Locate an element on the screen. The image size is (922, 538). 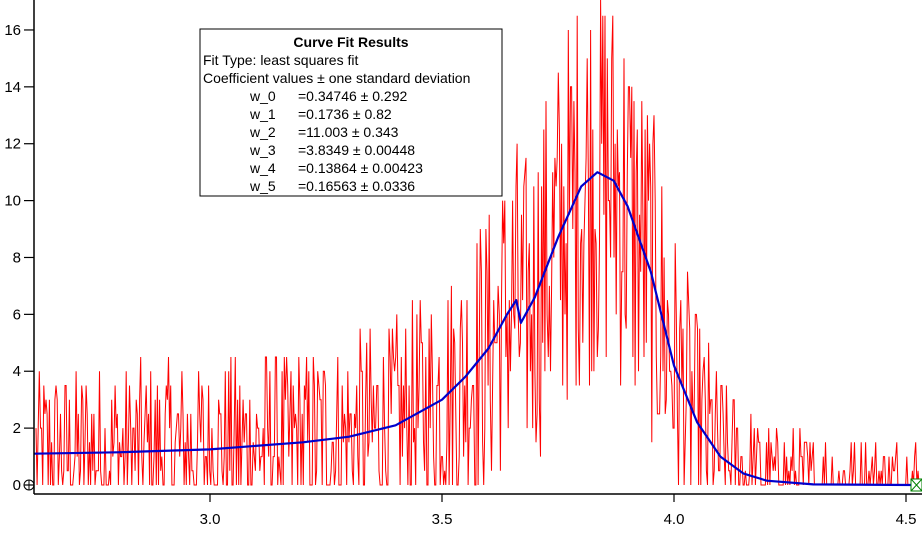
y-tick-label: 8 is located at coordinates (17, 257).